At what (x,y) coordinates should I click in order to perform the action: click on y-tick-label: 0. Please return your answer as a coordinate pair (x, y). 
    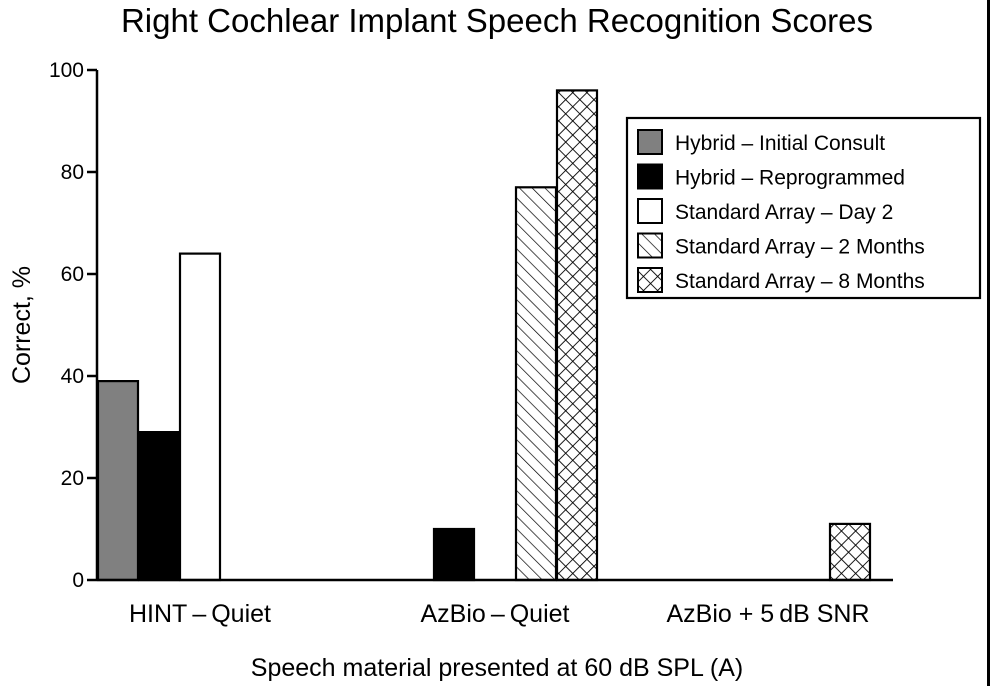
    Looking at the image, I should click on (78, 580).